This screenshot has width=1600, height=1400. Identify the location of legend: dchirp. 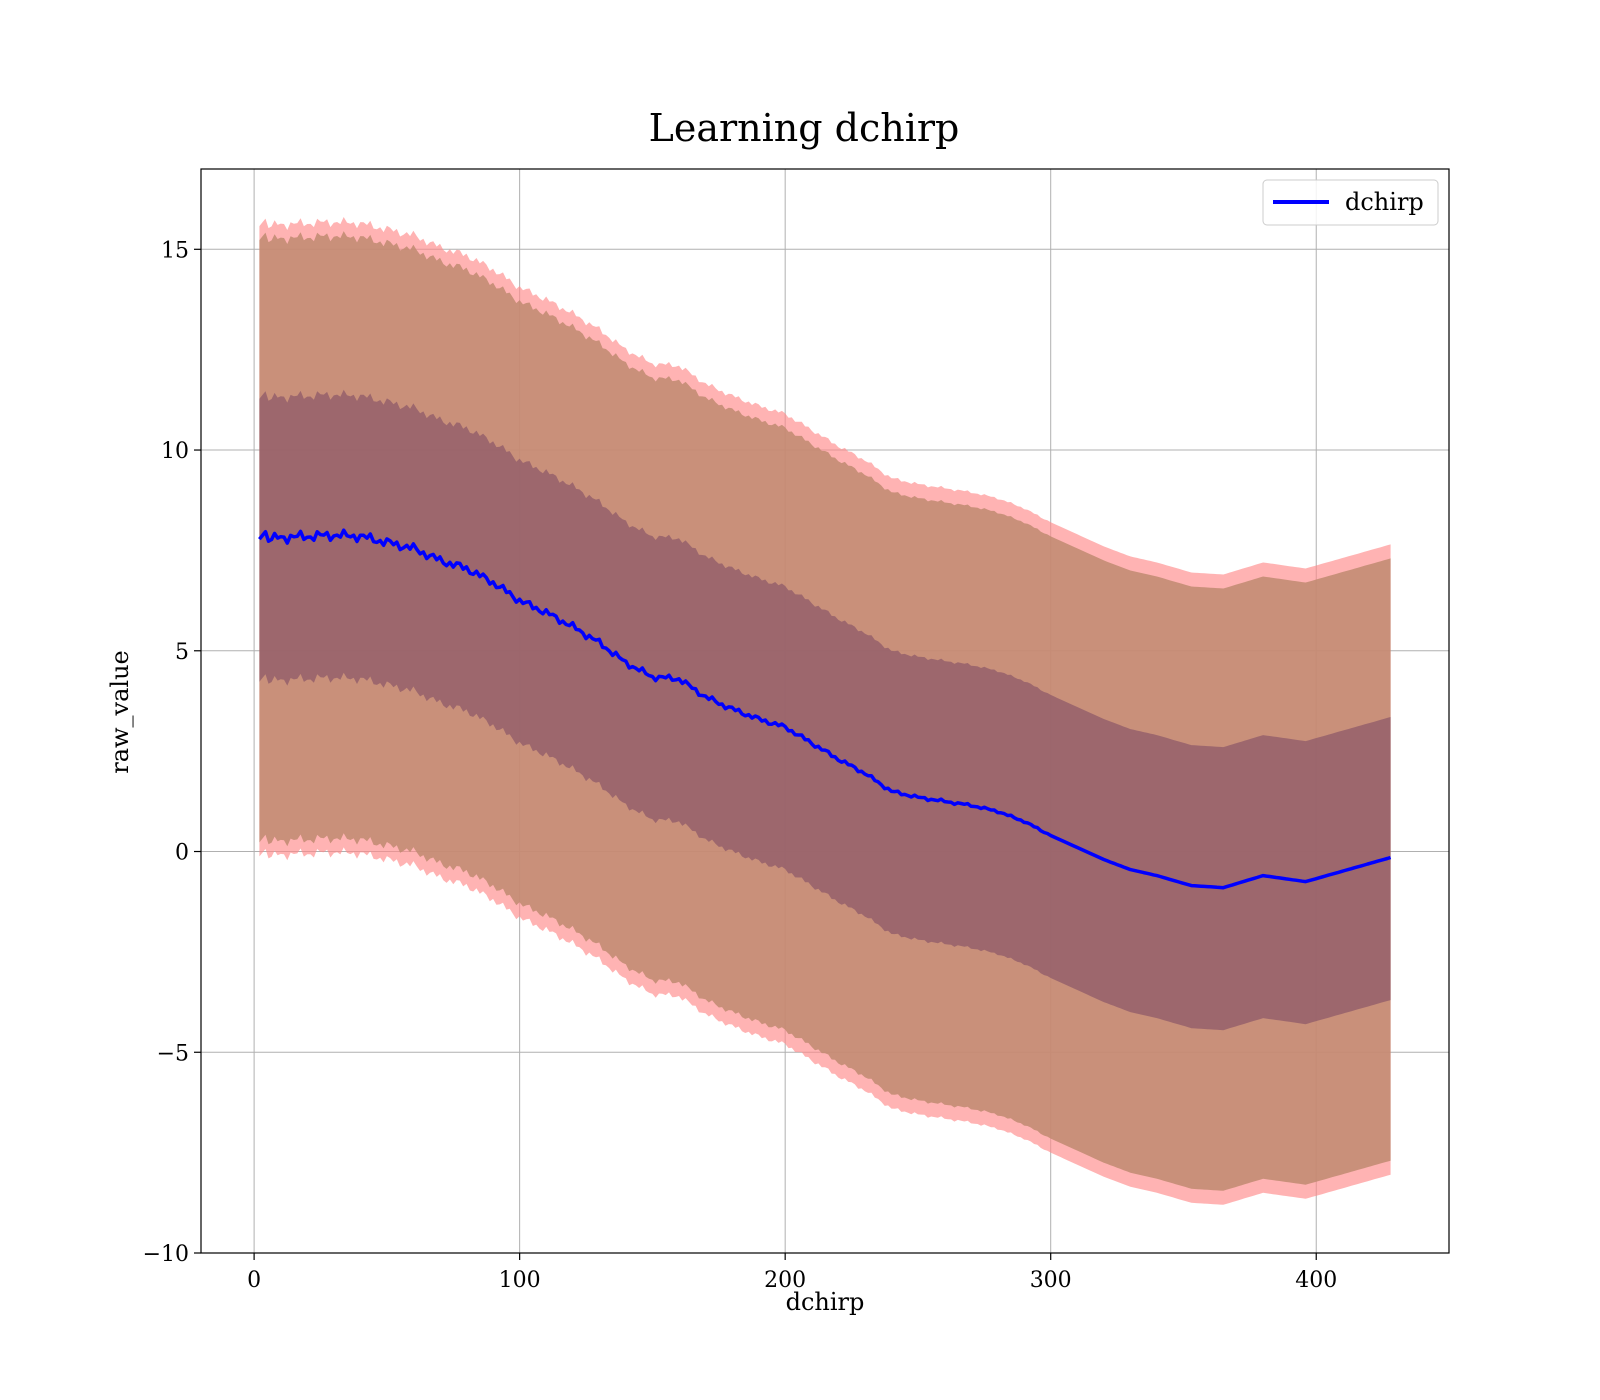
(1350, 202).